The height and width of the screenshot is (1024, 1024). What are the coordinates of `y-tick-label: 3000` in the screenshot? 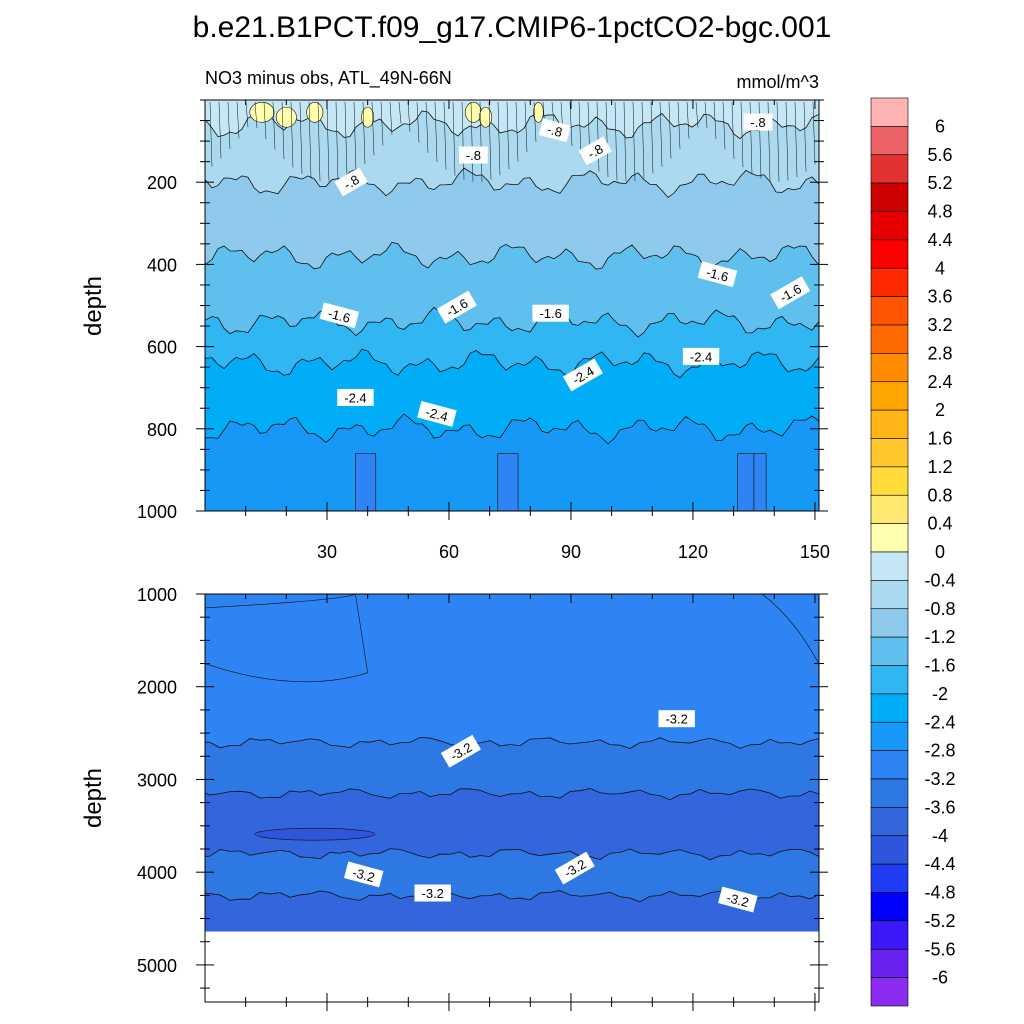 It's located at (157, 780).